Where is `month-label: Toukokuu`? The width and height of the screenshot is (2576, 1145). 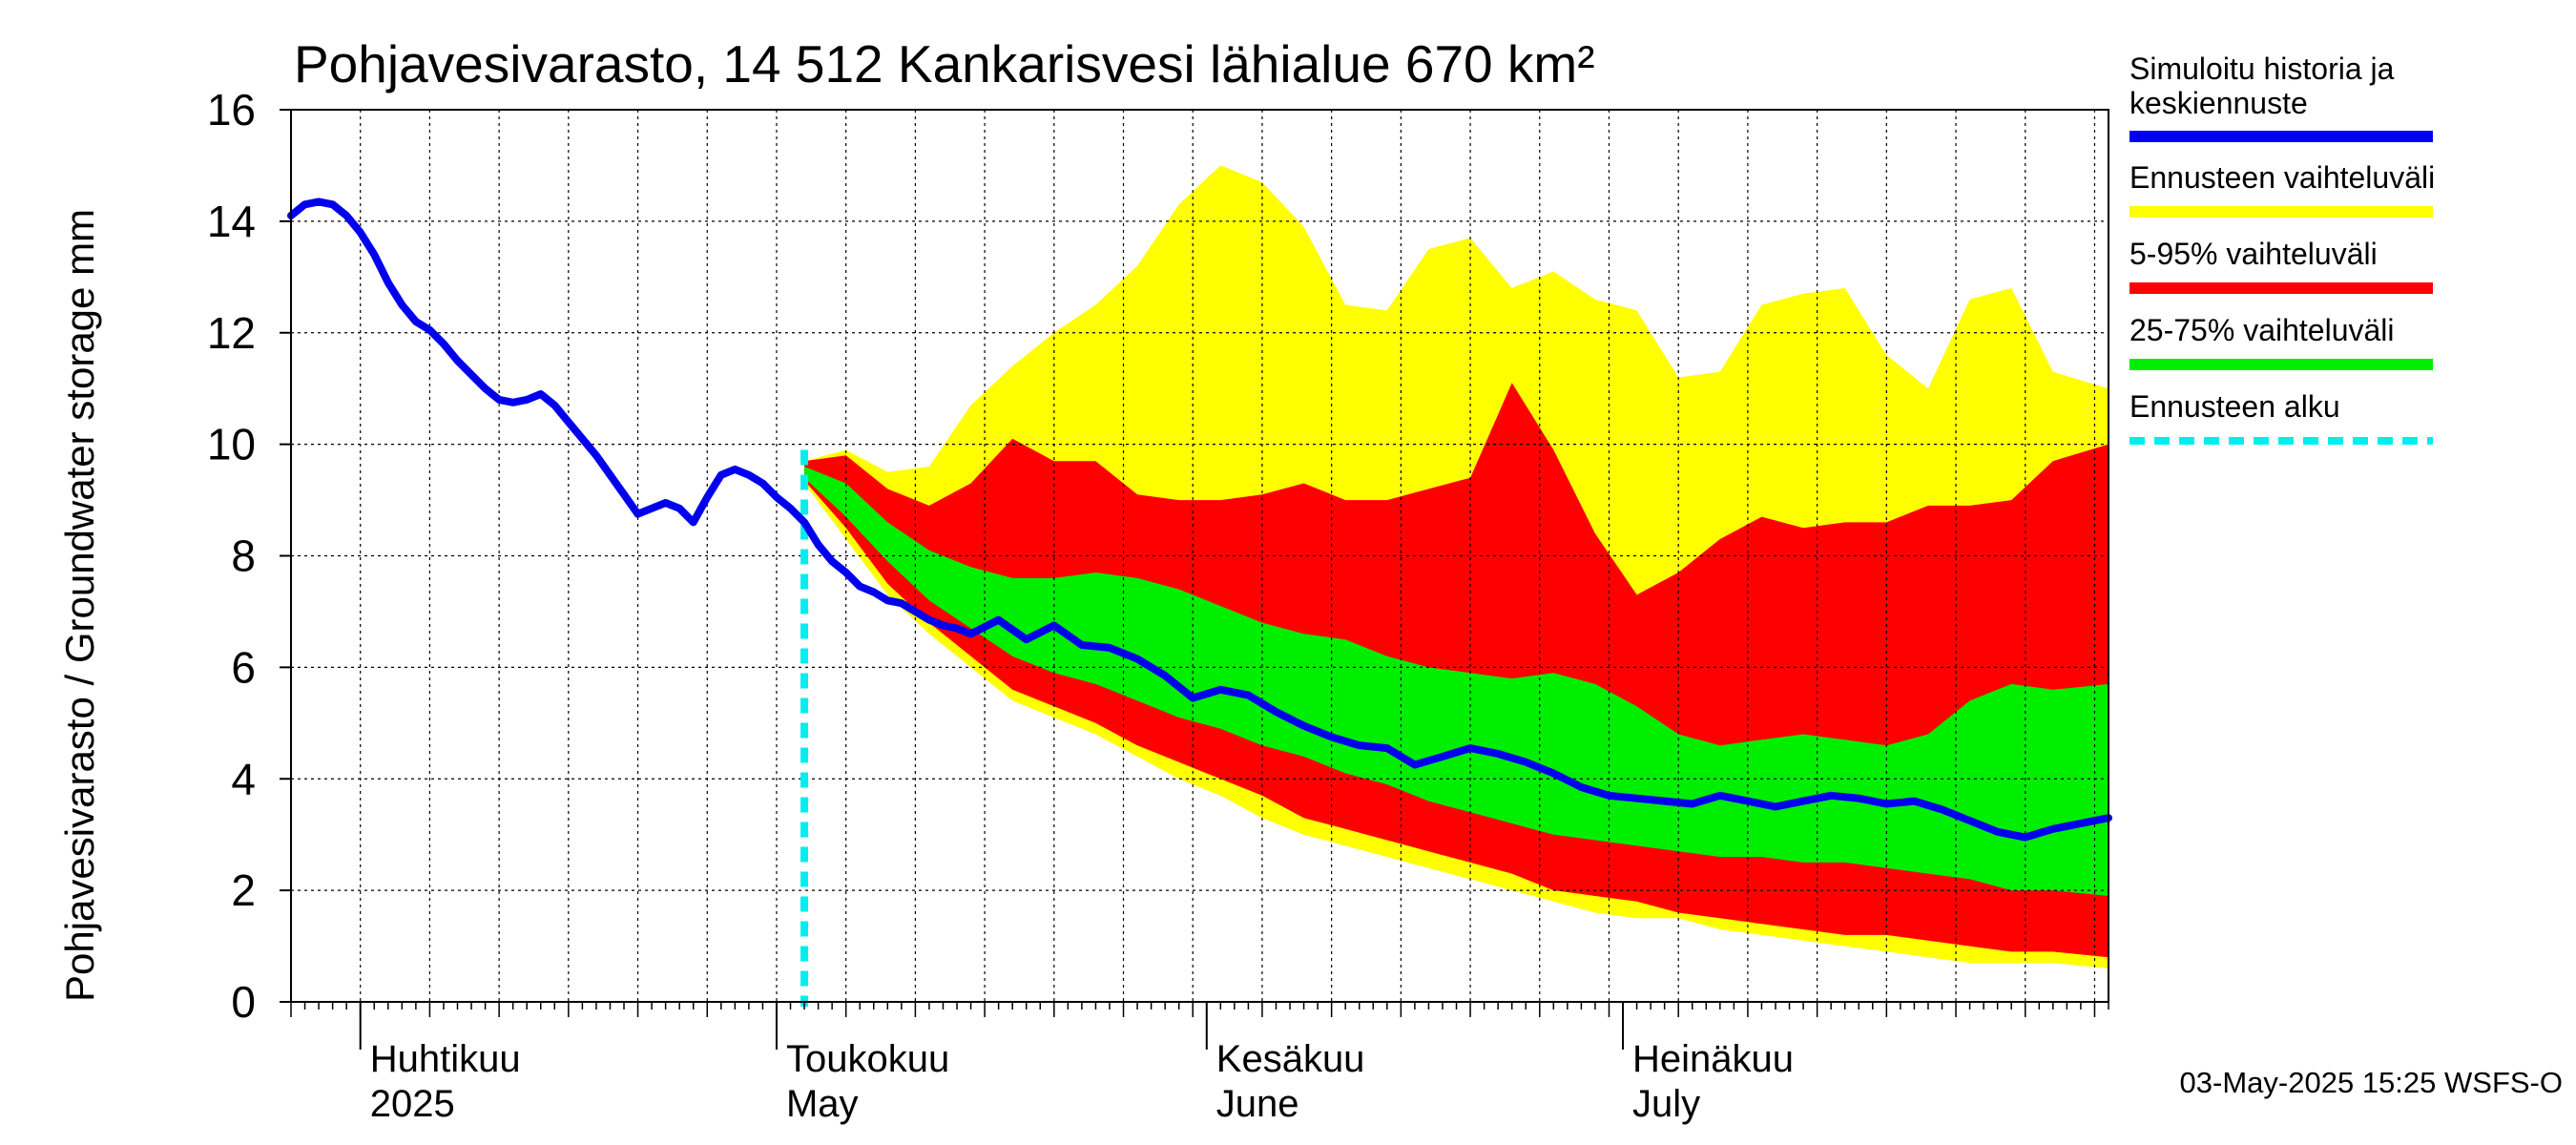 month-label: Toukokuu is located at coordinates (867, 1059).